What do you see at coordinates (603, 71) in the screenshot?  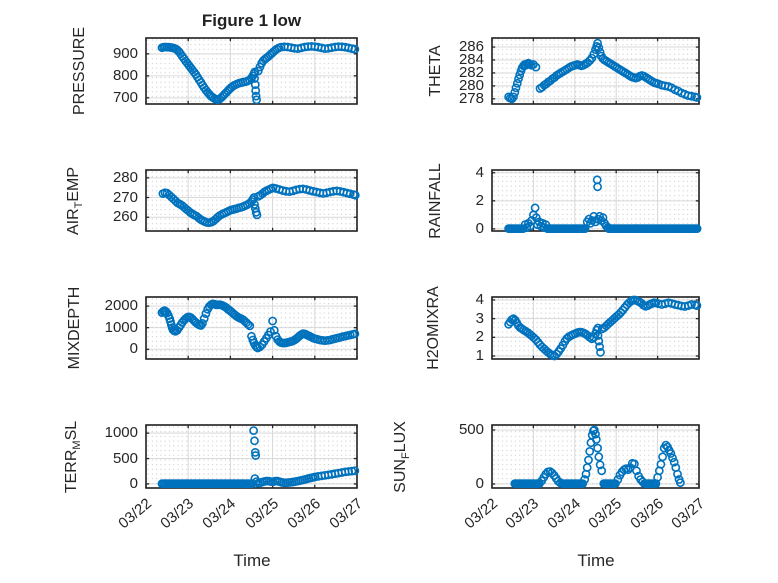 I see `data-series-theta` at bounding box center [603, 71].